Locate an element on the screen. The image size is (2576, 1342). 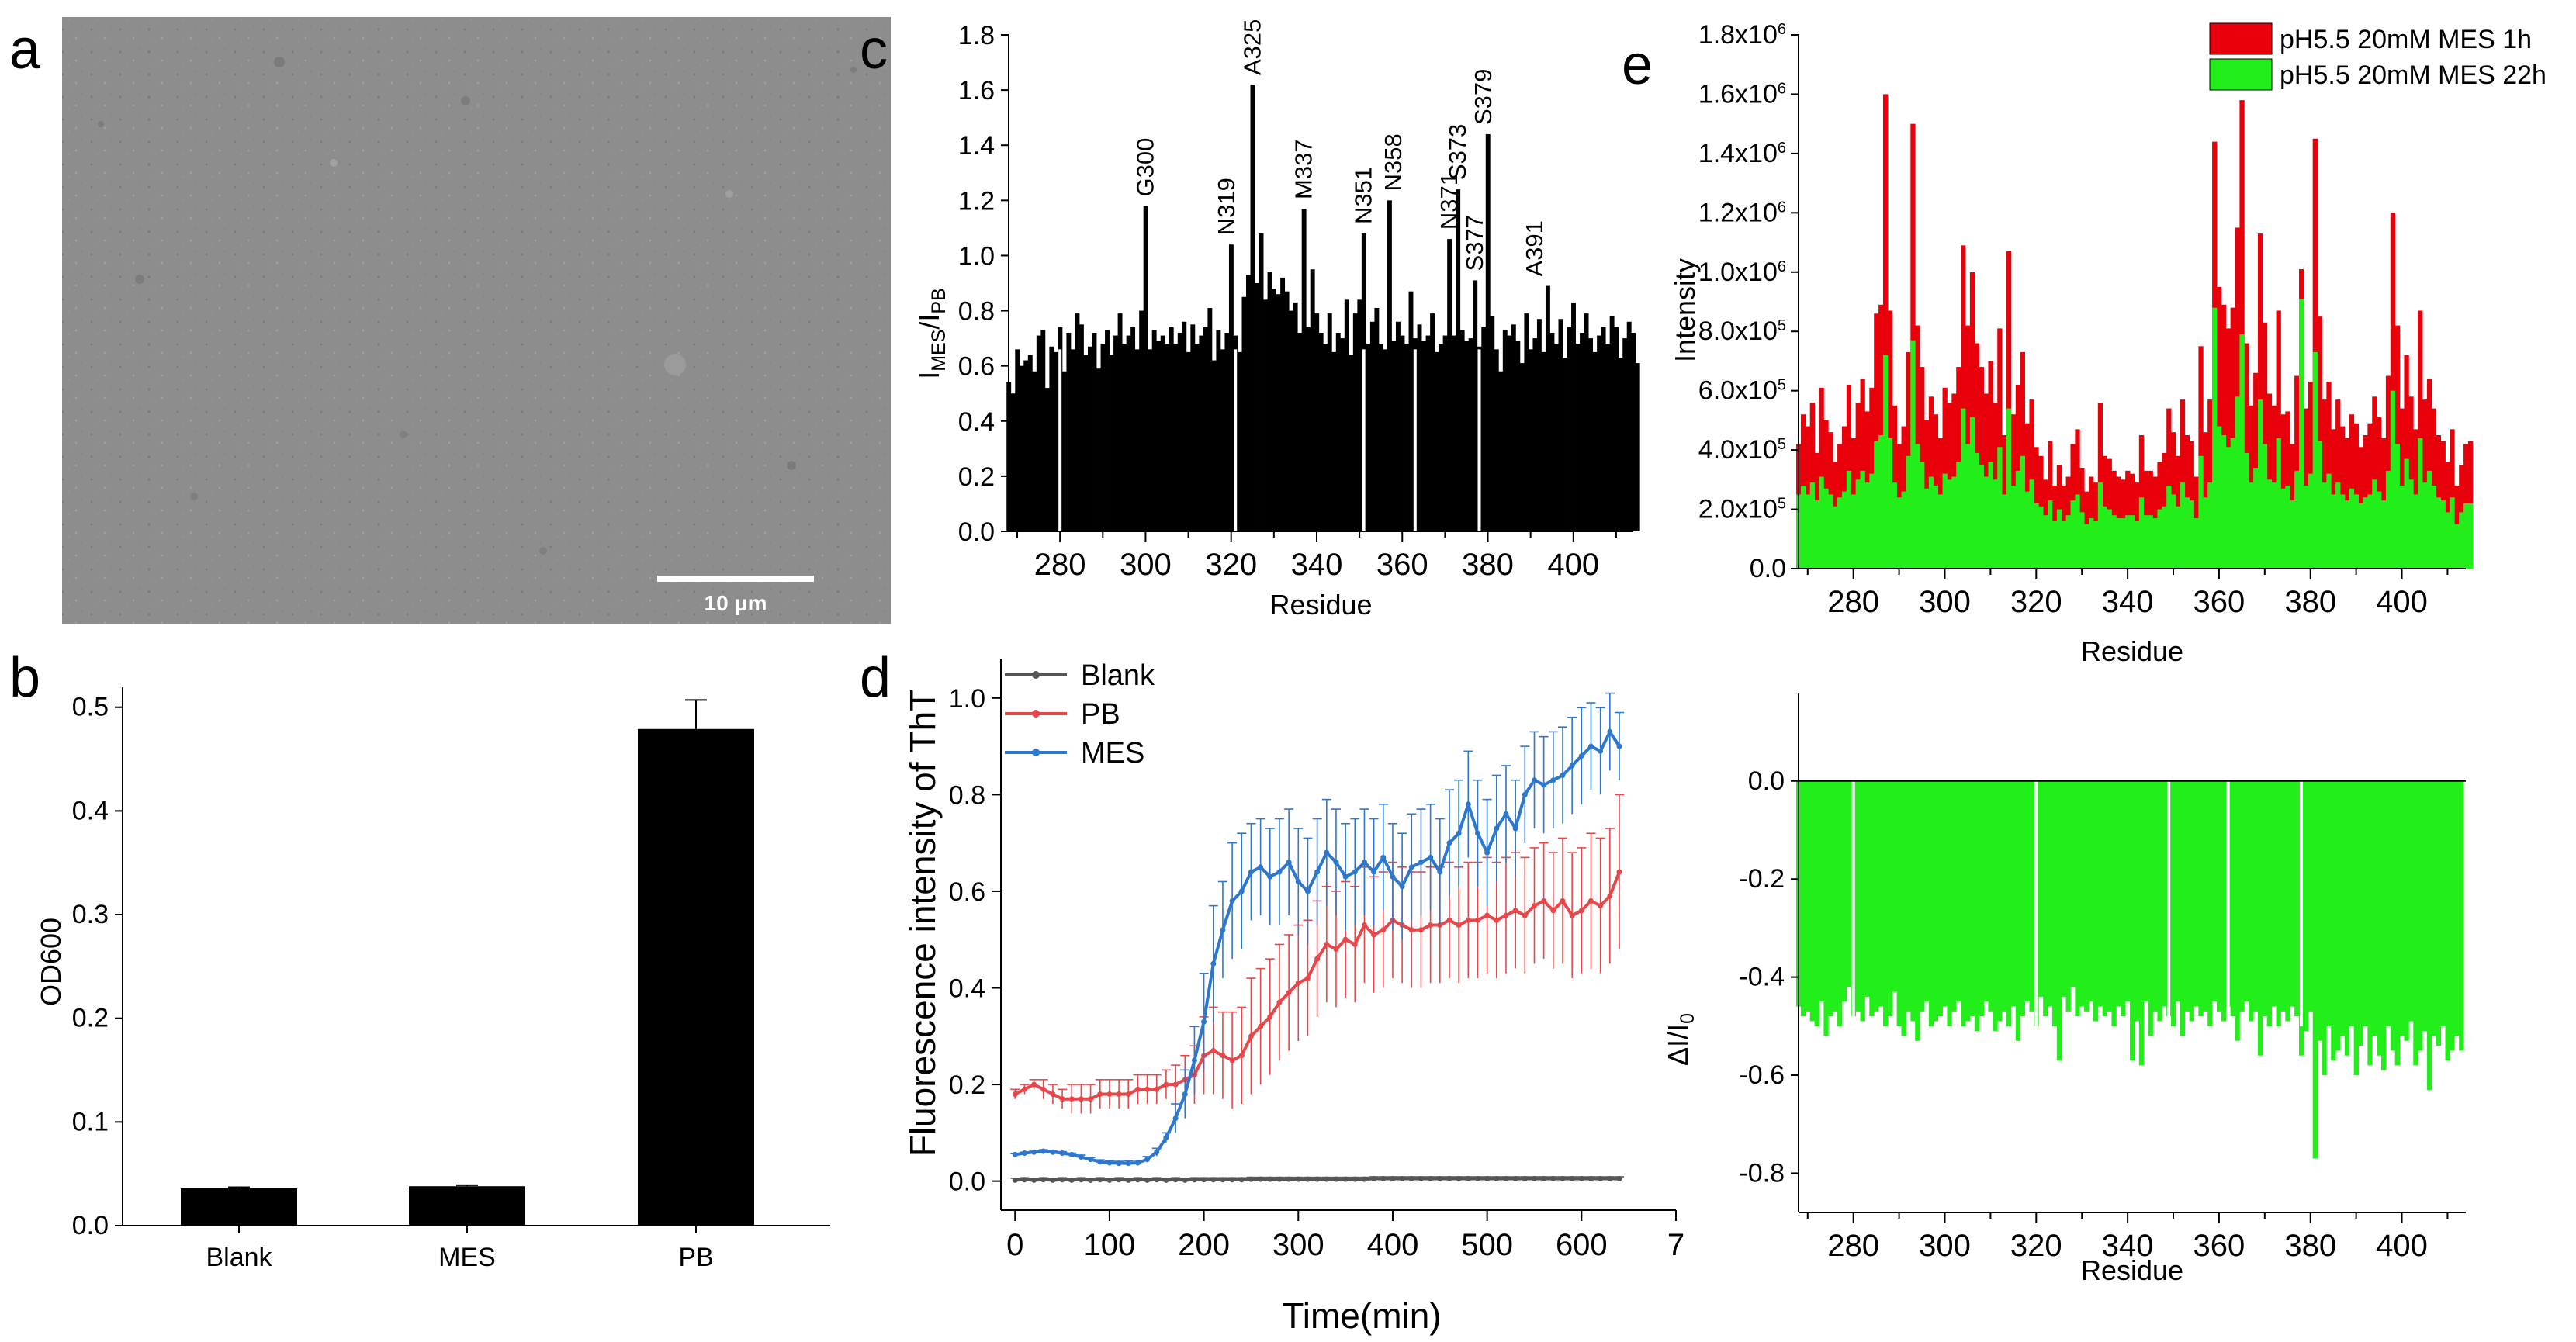
chart-c-peak-label: A391 is located at coordinates (1534, 248).